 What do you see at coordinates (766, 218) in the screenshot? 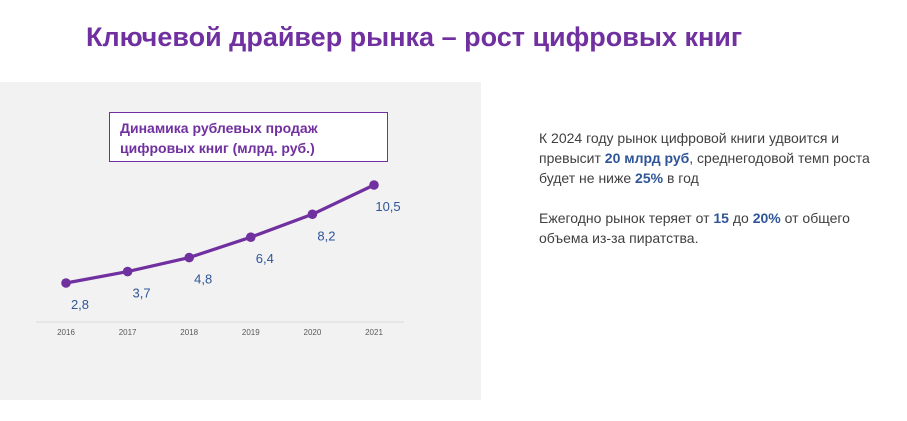
I see `highlight-20pct: 20%` at bounding box center [766, 218].